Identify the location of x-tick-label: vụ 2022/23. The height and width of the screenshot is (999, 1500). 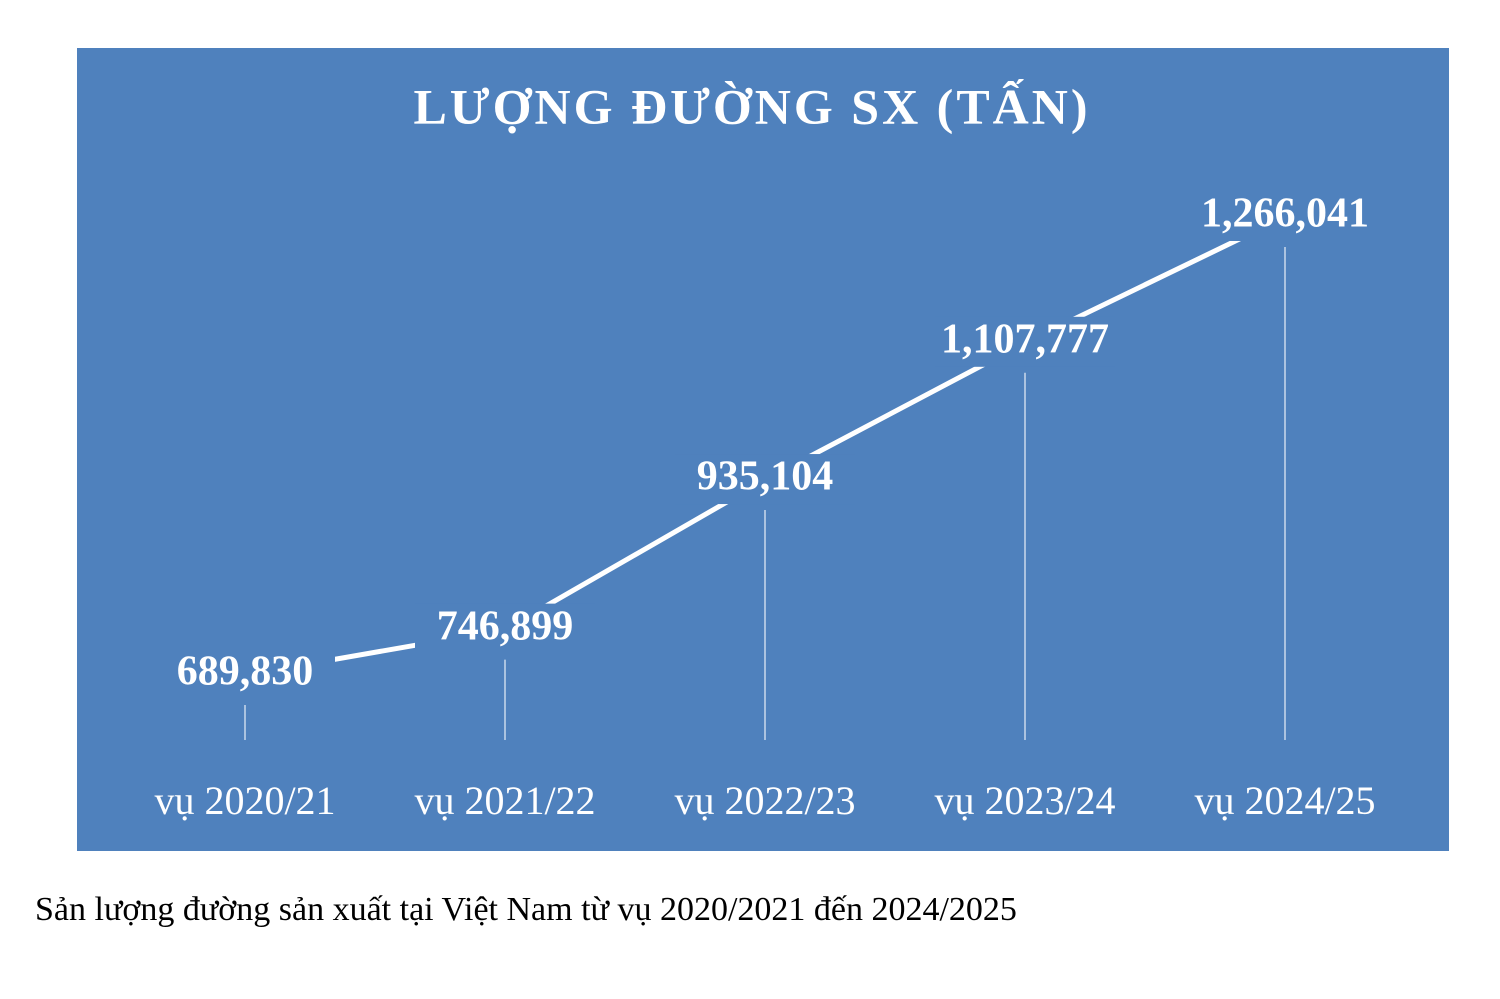
(764, 800).